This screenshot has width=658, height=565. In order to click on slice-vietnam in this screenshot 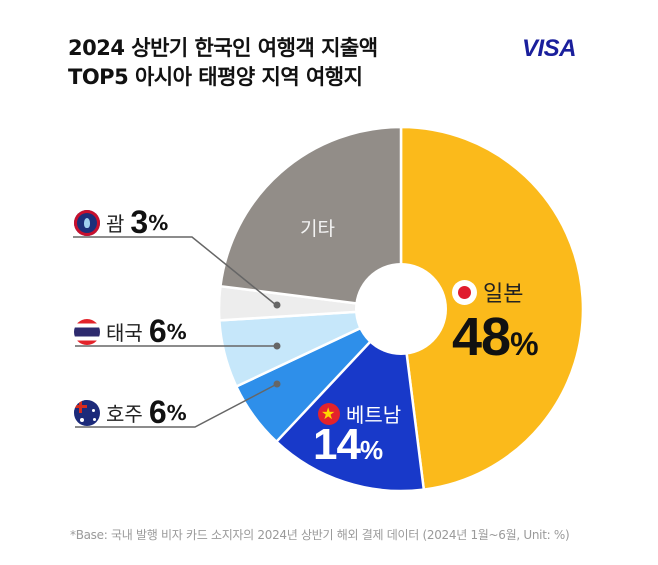, I will do `click(350, 399)`.